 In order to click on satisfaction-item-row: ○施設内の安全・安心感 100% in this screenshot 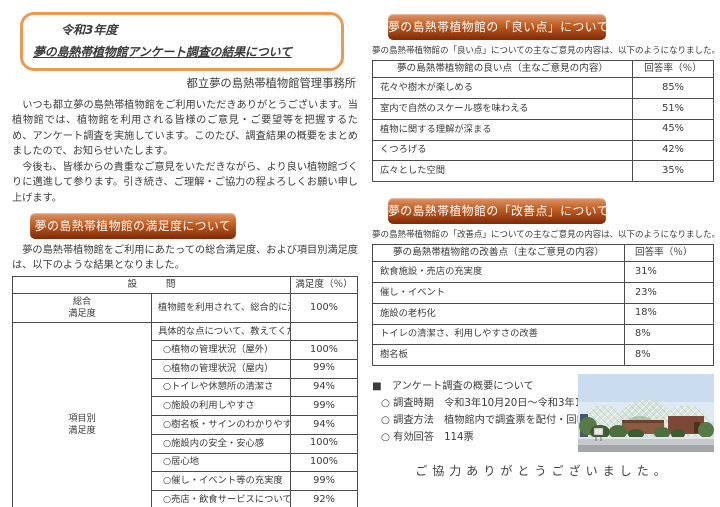, I will do `click(185, 443)`.